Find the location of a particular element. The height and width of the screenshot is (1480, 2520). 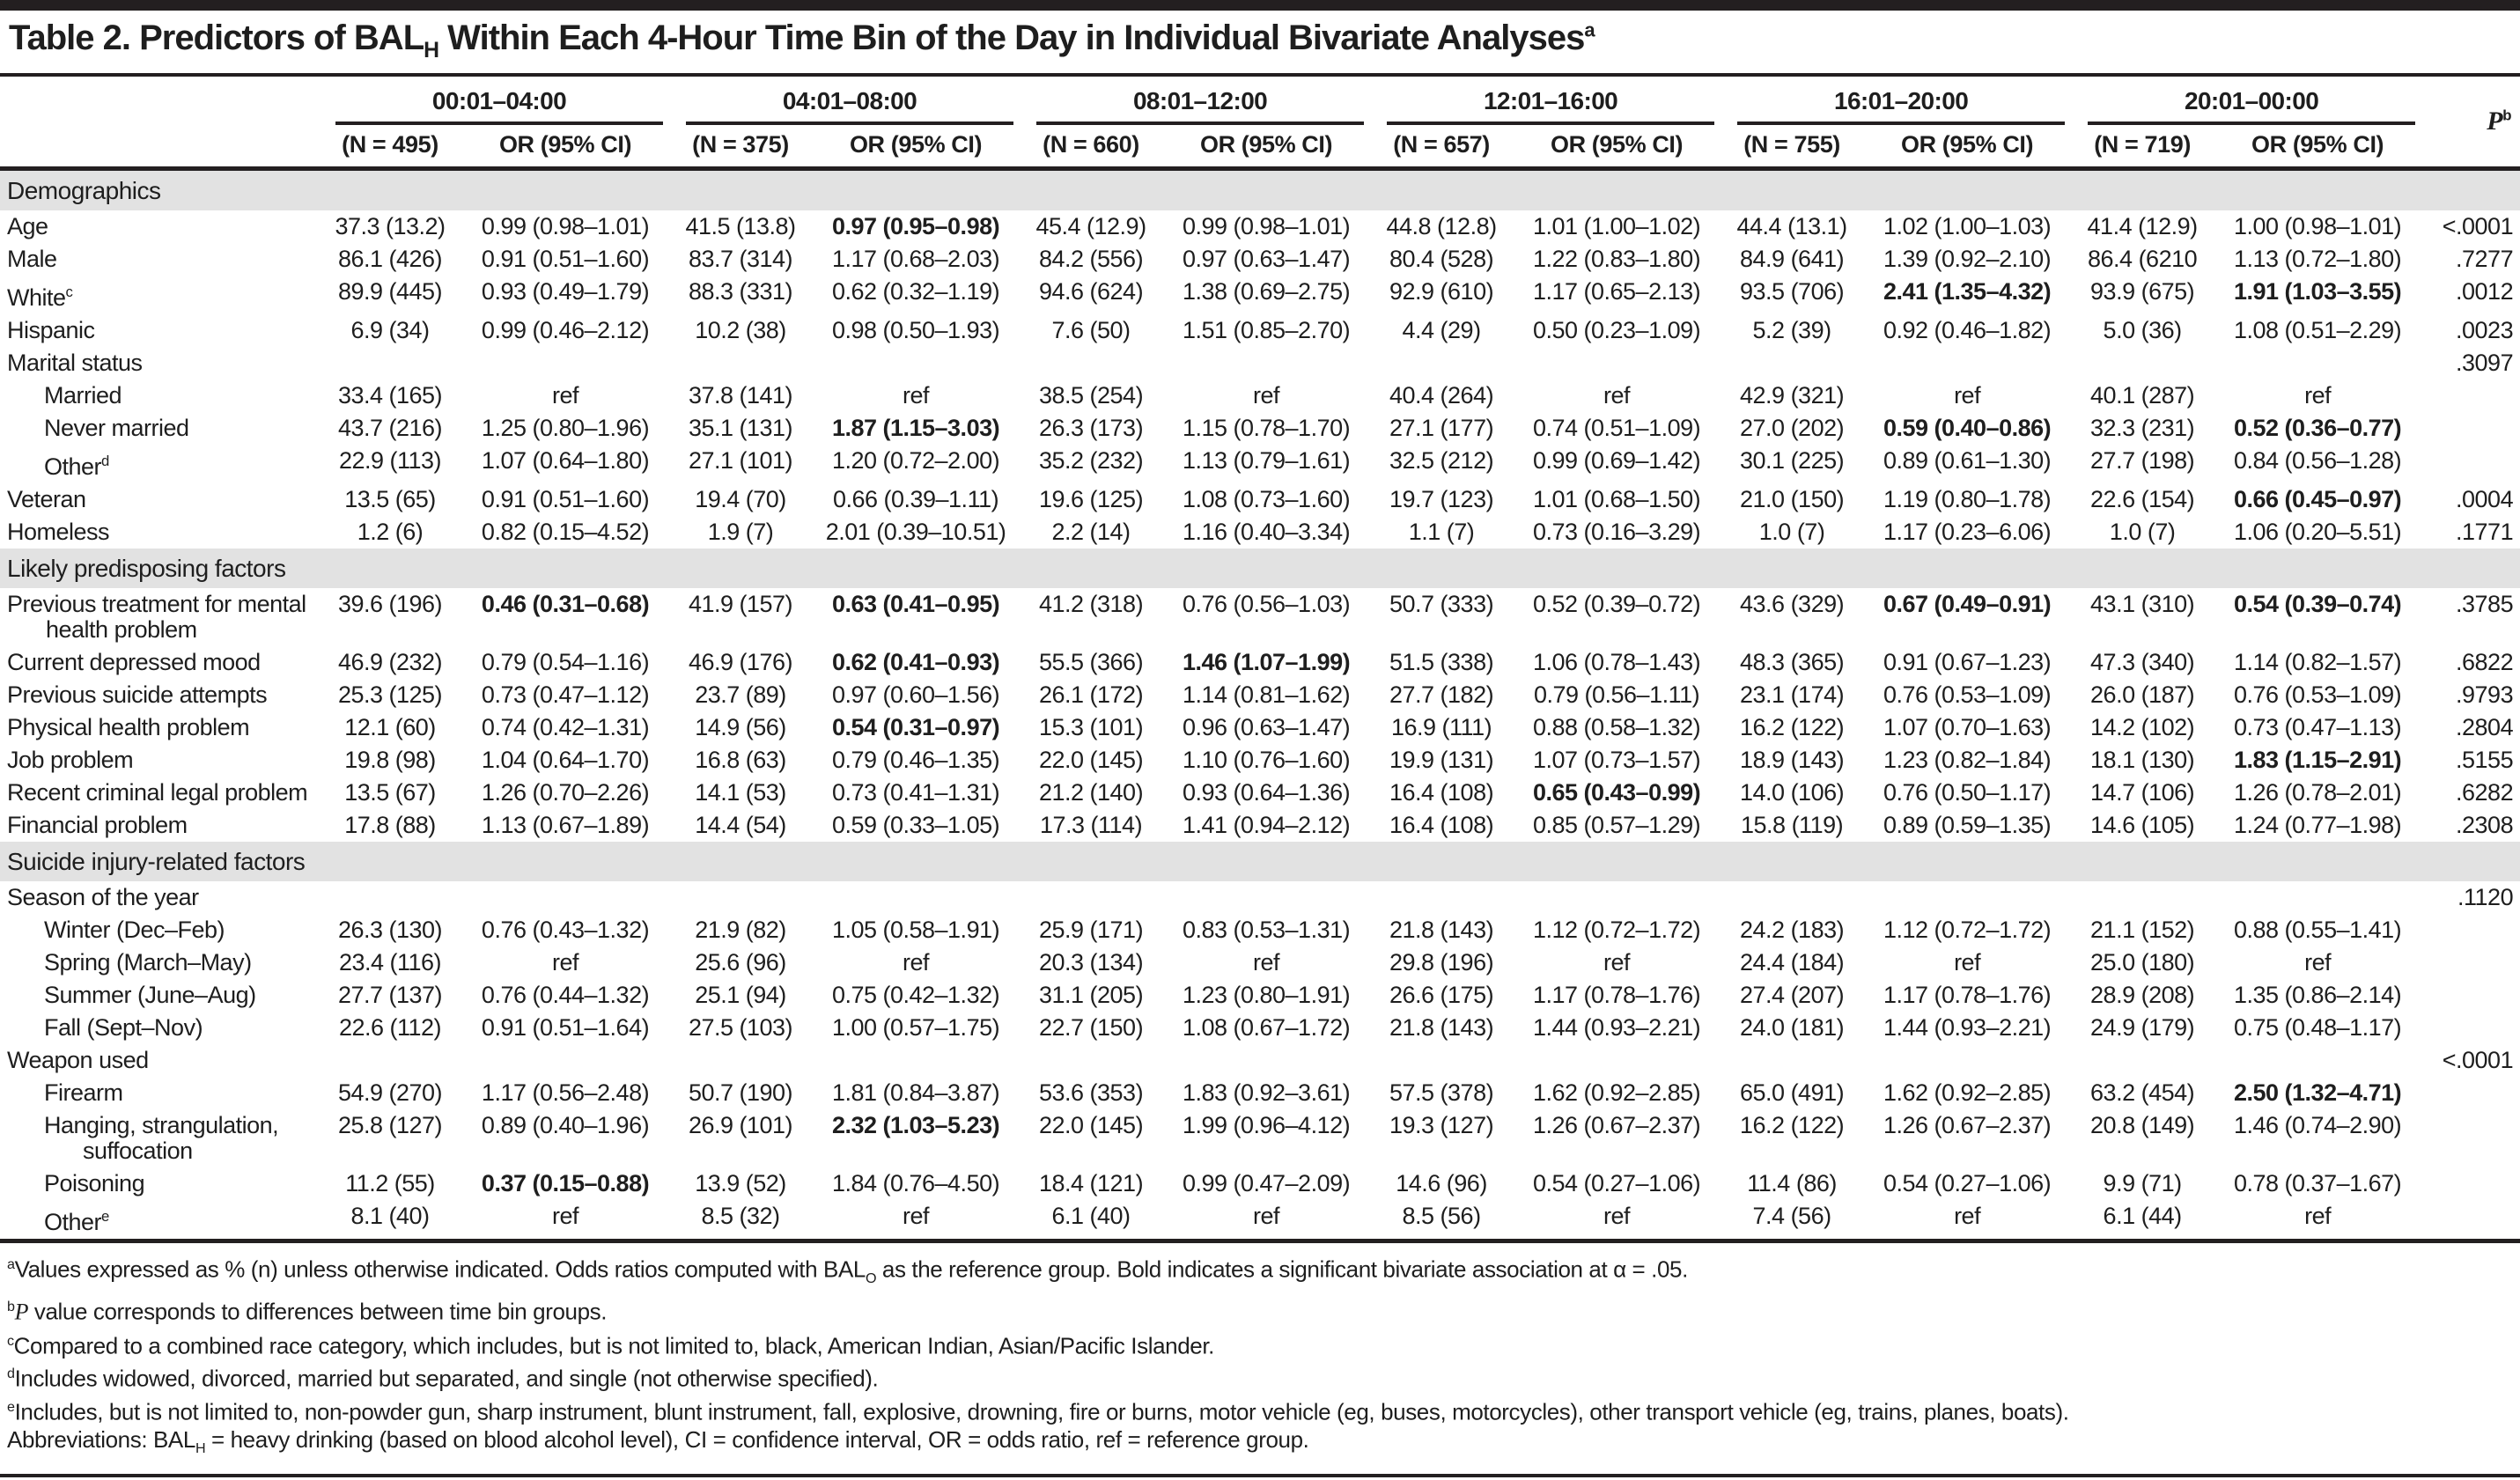

time-bin-range: 00:01–04:00 is located at coordinates (499, 101).